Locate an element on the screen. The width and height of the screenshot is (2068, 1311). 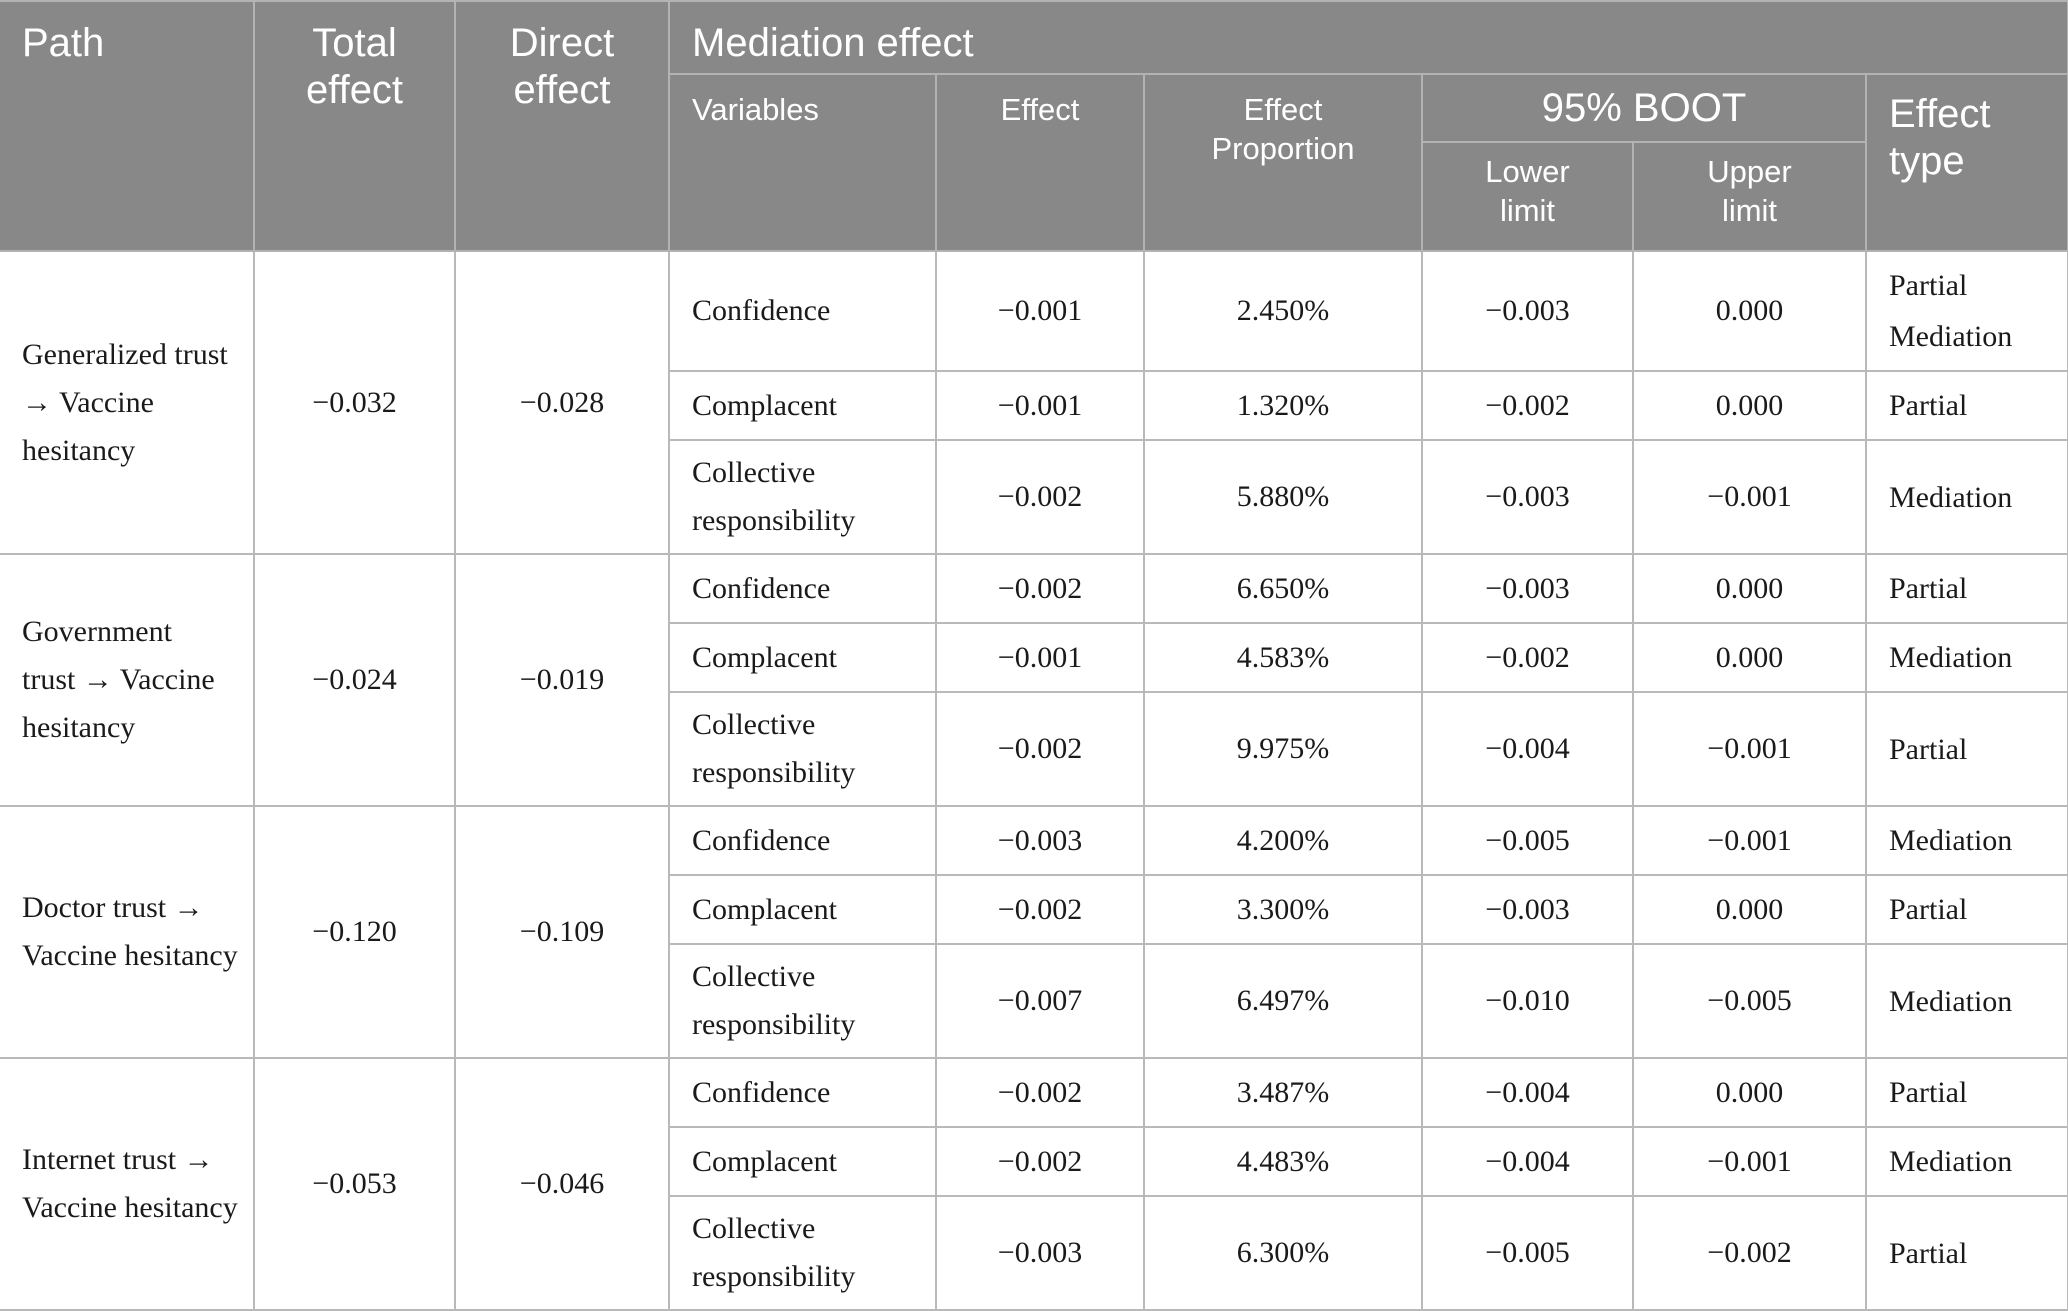
col-header-upper-limit: Upper limit is located at coordinates (1749, 197).